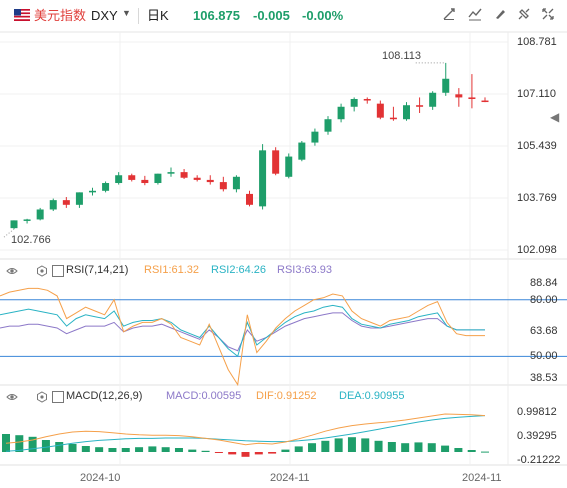  What do you see at coordinates (537, 250) in the screenshot?
I see `price-tick-label: 102.098` at bounding box center [537, 250].